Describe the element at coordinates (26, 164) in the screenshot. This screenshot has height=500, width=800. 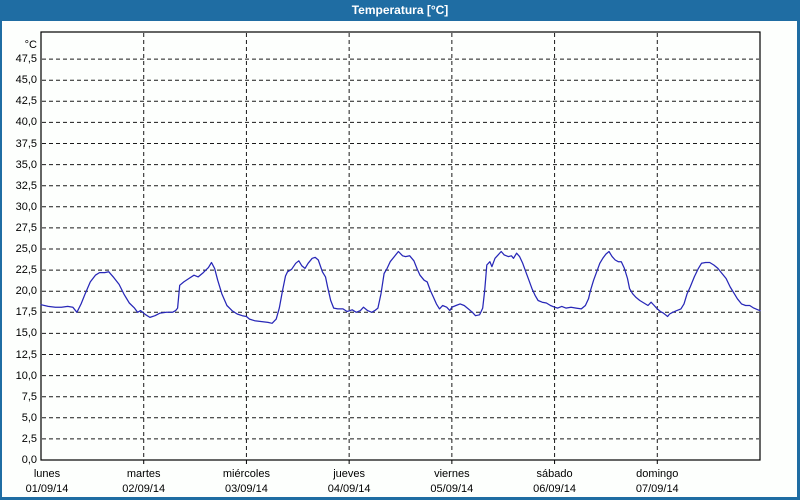
I see `y-tick-label: 35,0` at that location.